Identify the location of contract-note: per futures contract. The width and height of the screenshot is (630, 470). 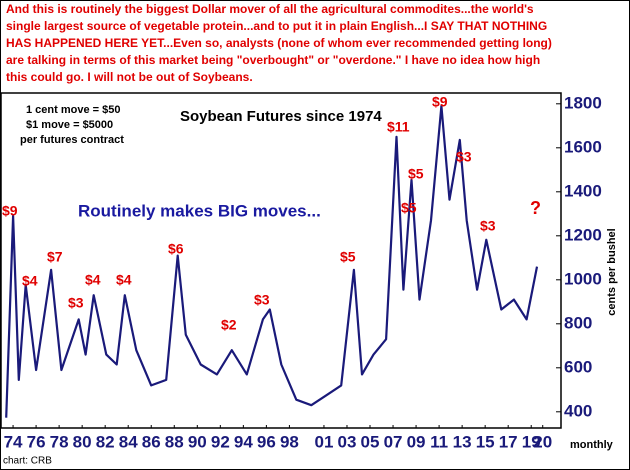
(72, 140).